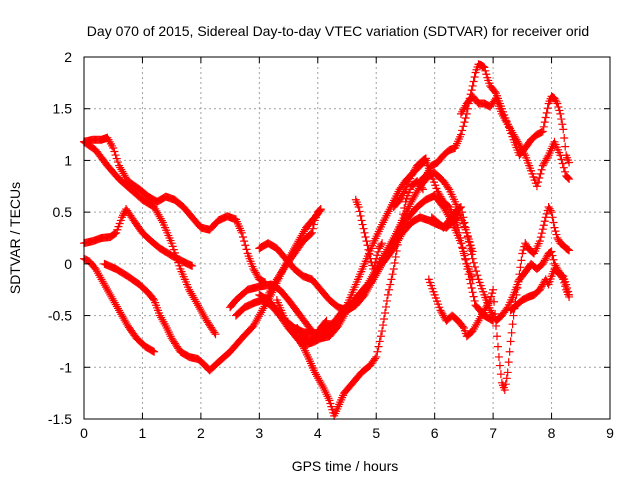  What do you see at coordinates (201, 433) in the screenshot?
I see `x-tick-label: 2` at bounding box center [201, 433].